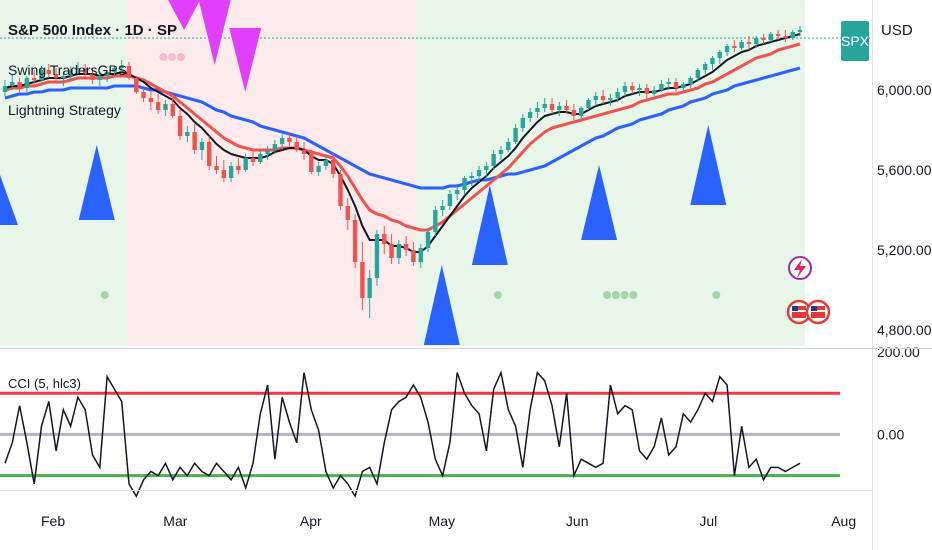 The width and height of the screenshot is (932, 550). Describe the element at coordinates (904, 330) in the screenshot. I see `price-tick-label: 4,800.00` at that location.